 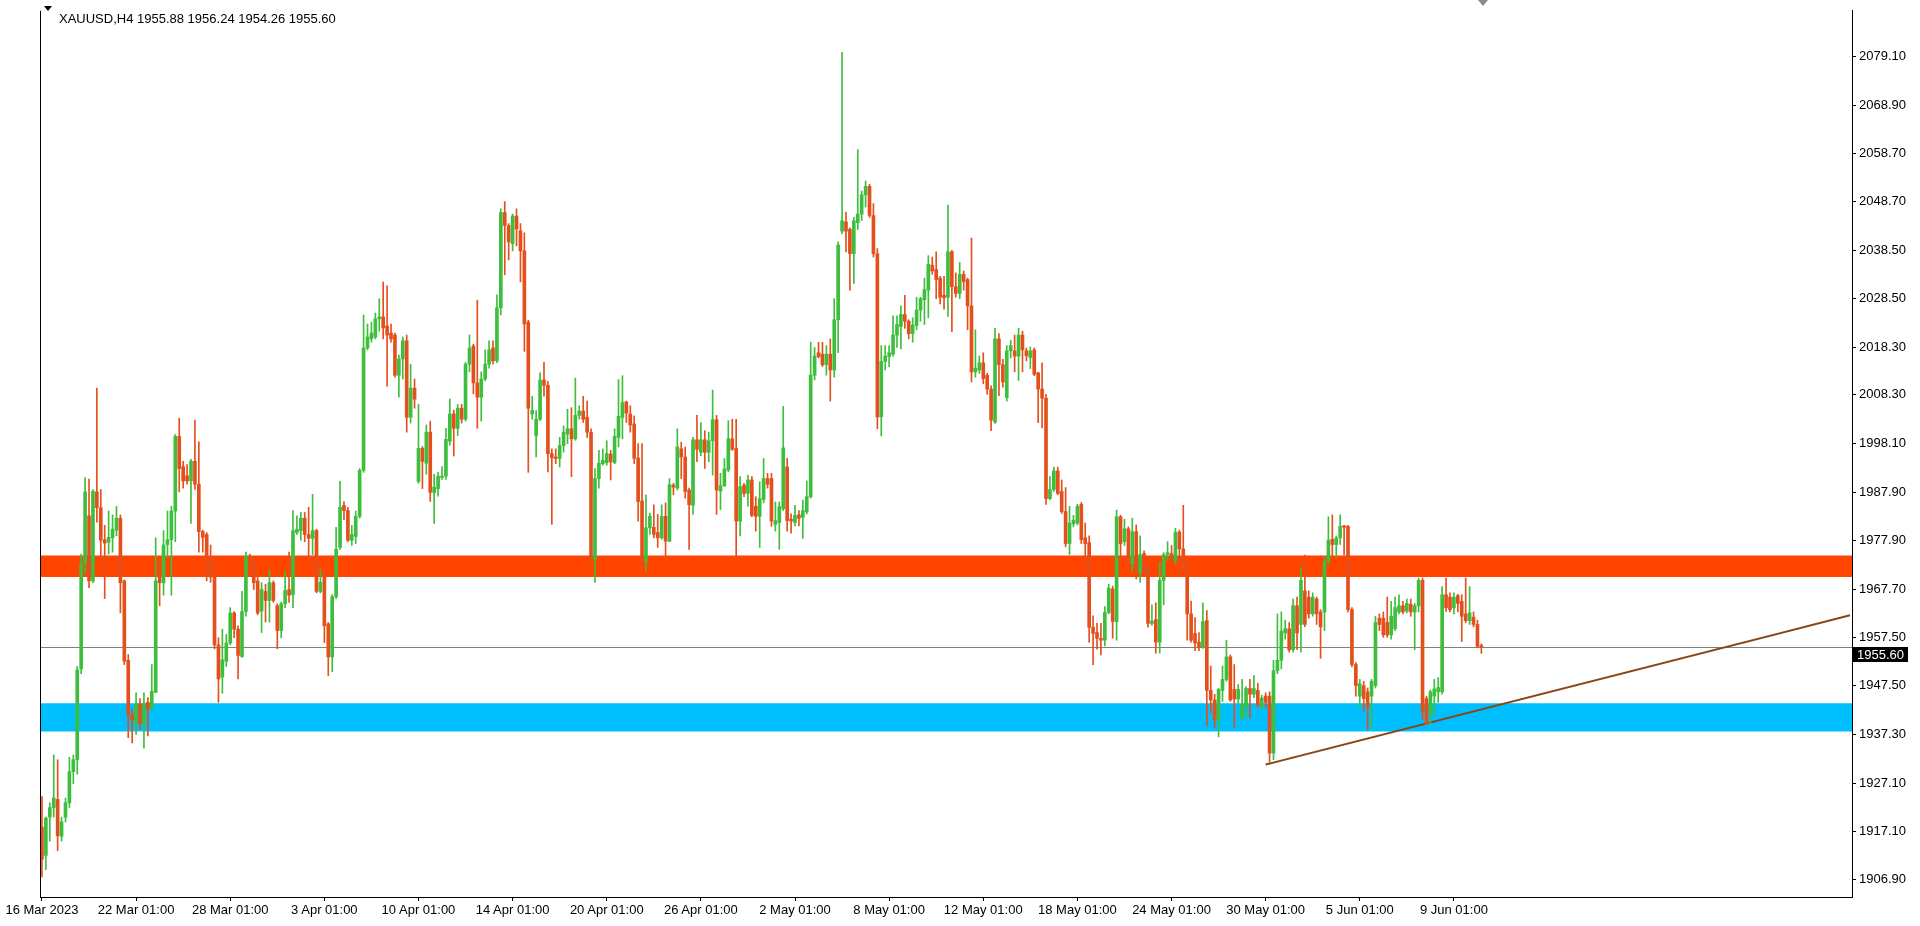 What do you see at coordinates (1882, 249) in the screenshot?
I see `y-tick-label: 2038.50` at bounding box center [1882, 249].